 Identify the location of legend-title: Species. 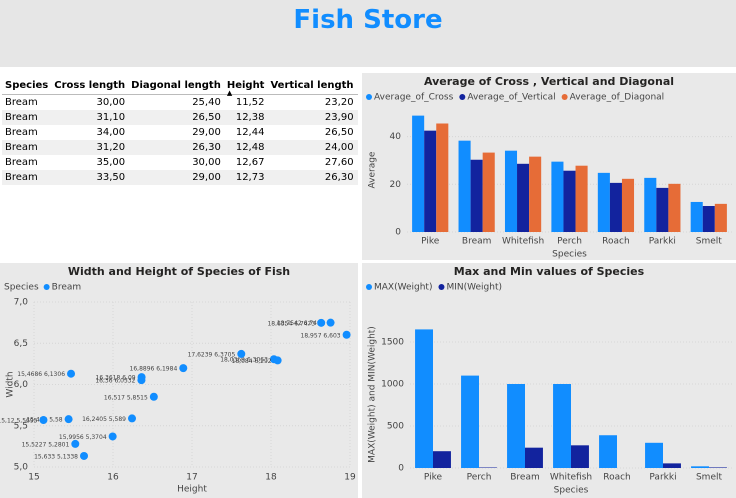
(21, 288).